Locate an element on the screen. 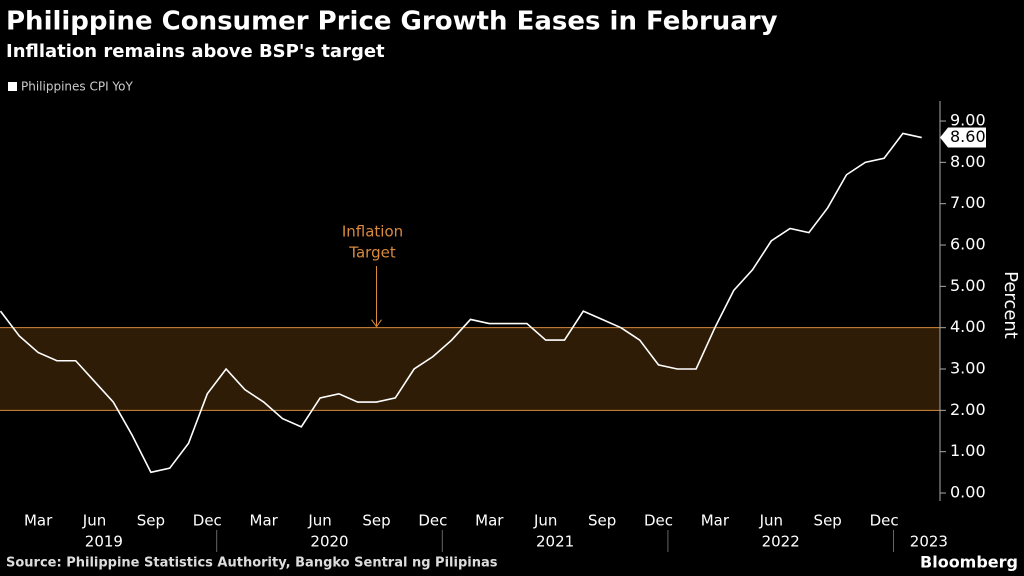  x-year-label: 2023 is located at coordinates (929, 542).